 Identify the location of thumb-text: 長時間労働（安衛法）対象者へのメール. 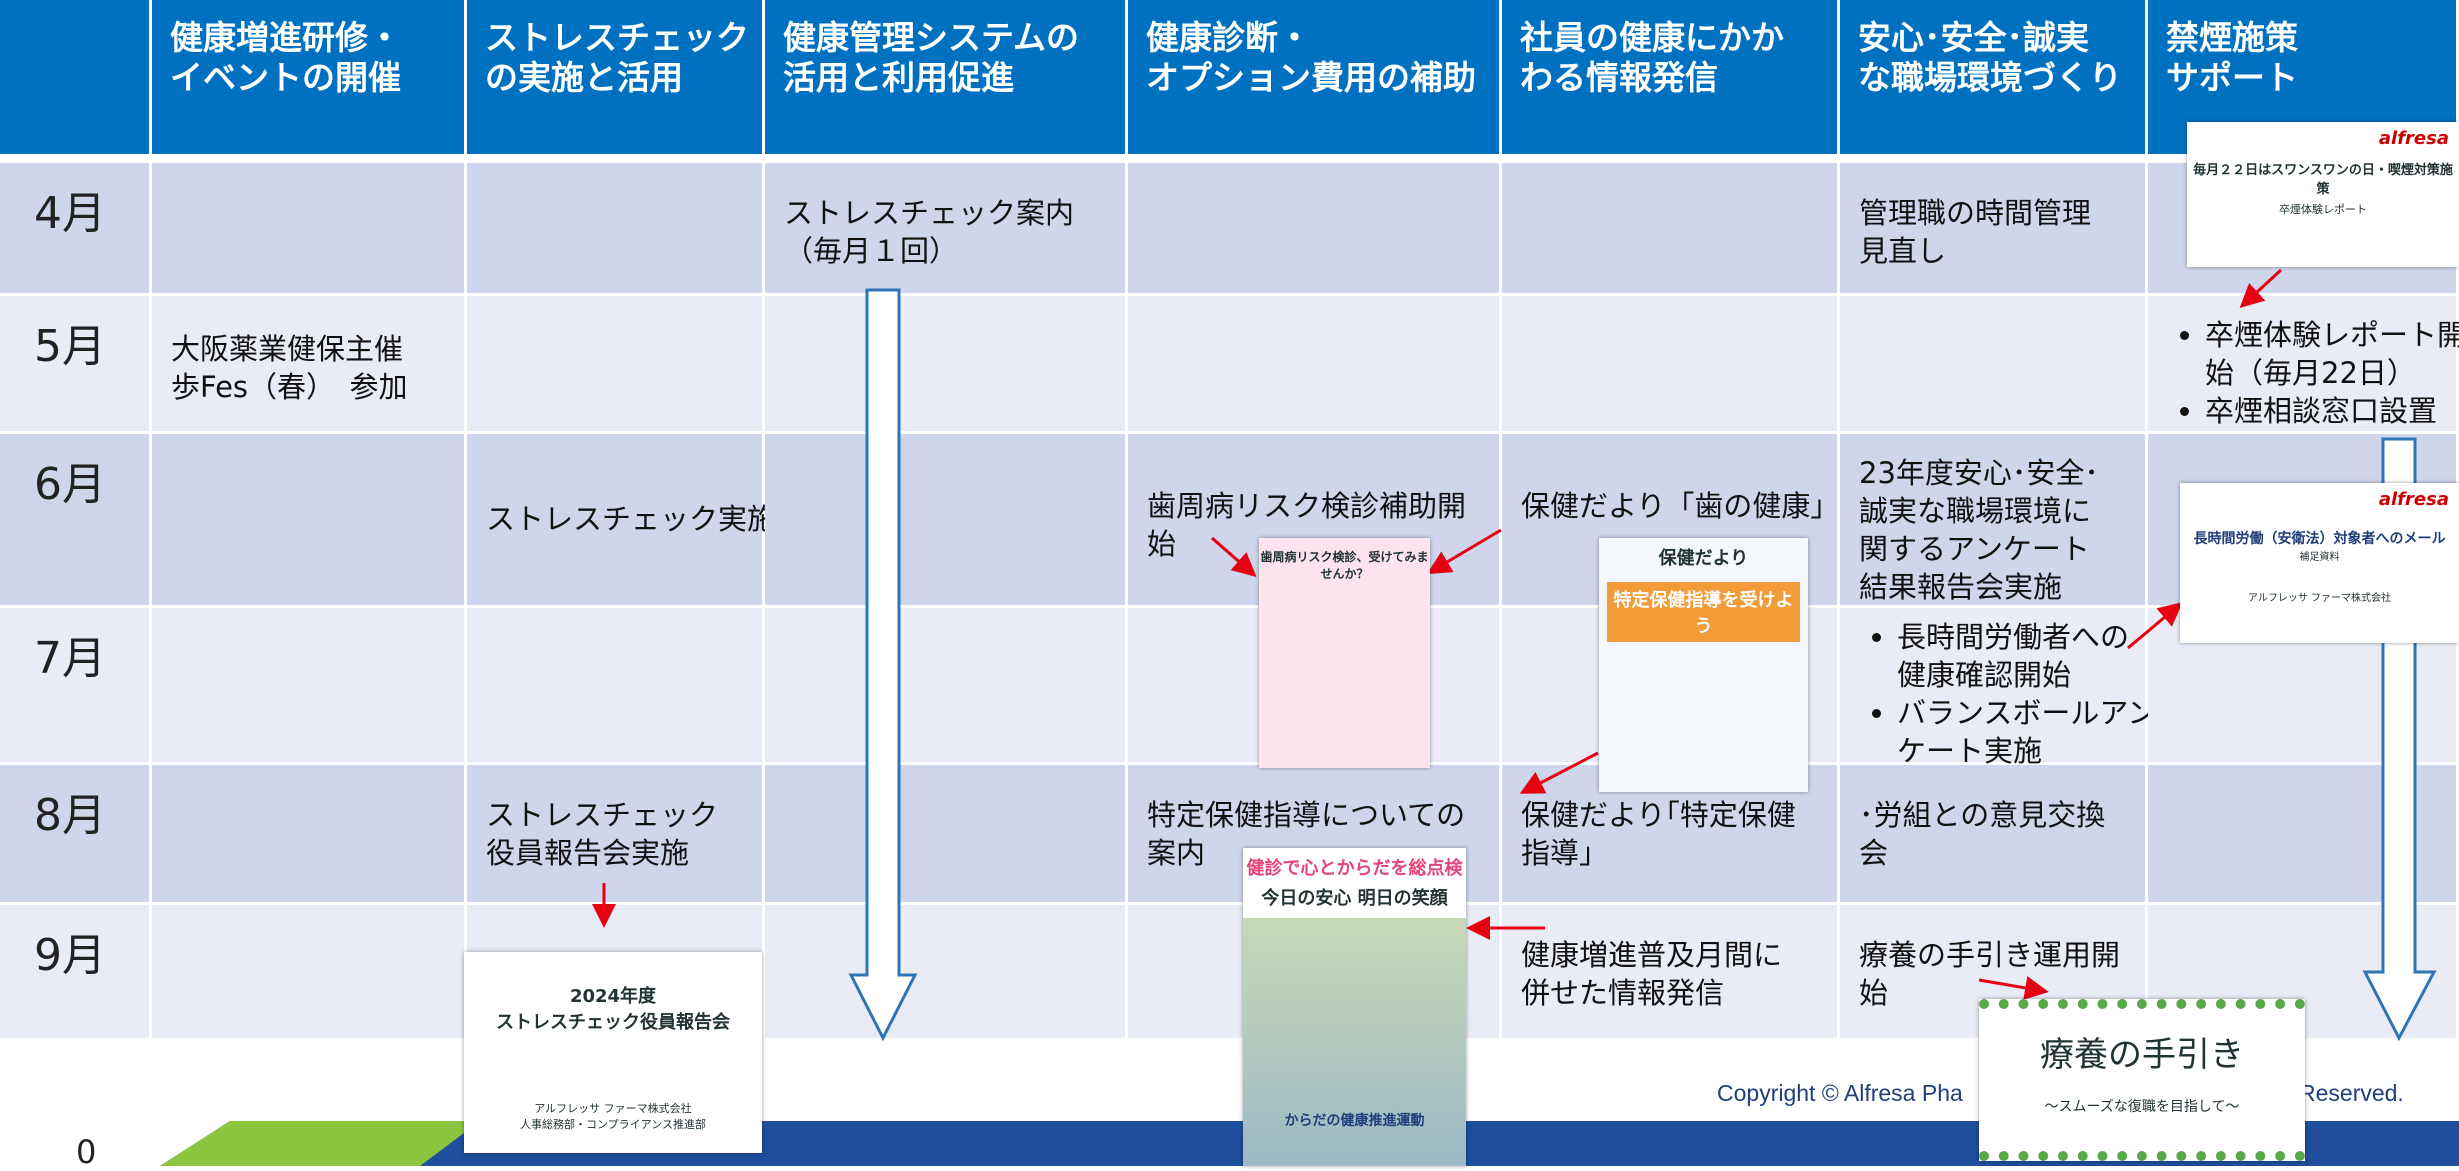
(2319, 539).